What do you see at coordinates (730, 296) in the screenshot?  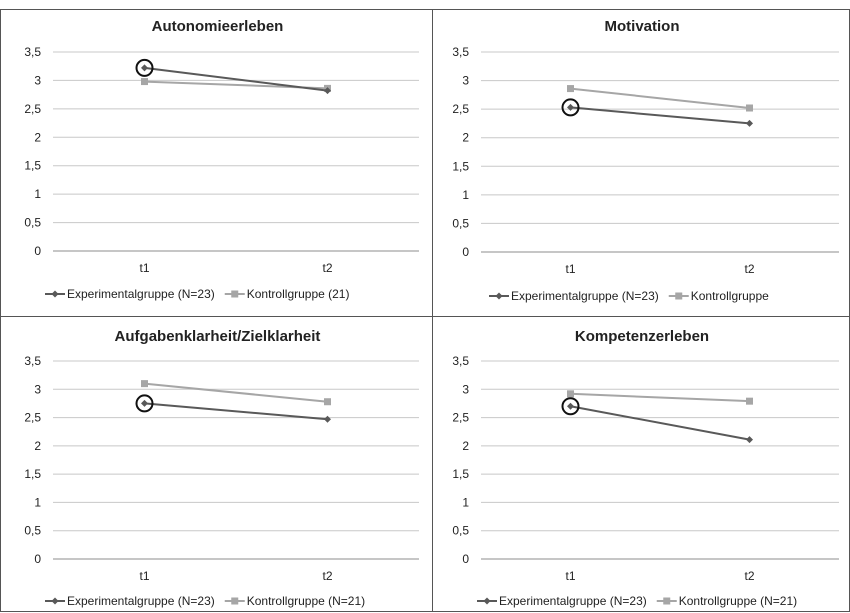 I see `legend-label: Kontrollgruppe` at bounding box center [730, 296].